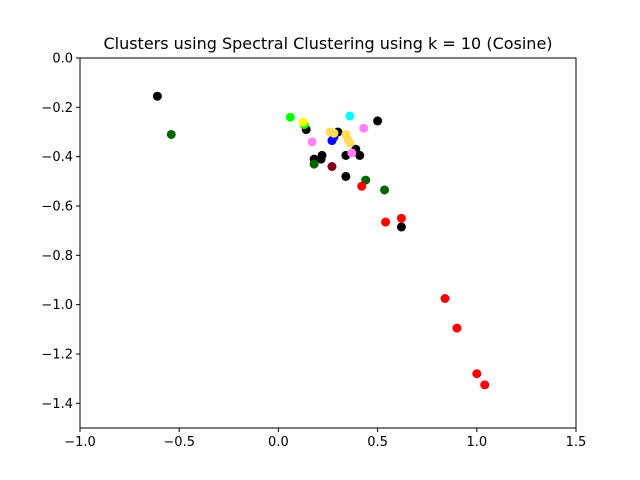 Image resolution: width=640 pixels, height=480 pixels. What do you see at coordinates (476, 442) in the screenshot?
I see `x-tick-label: 1.0` at bounding box center [476, 442].